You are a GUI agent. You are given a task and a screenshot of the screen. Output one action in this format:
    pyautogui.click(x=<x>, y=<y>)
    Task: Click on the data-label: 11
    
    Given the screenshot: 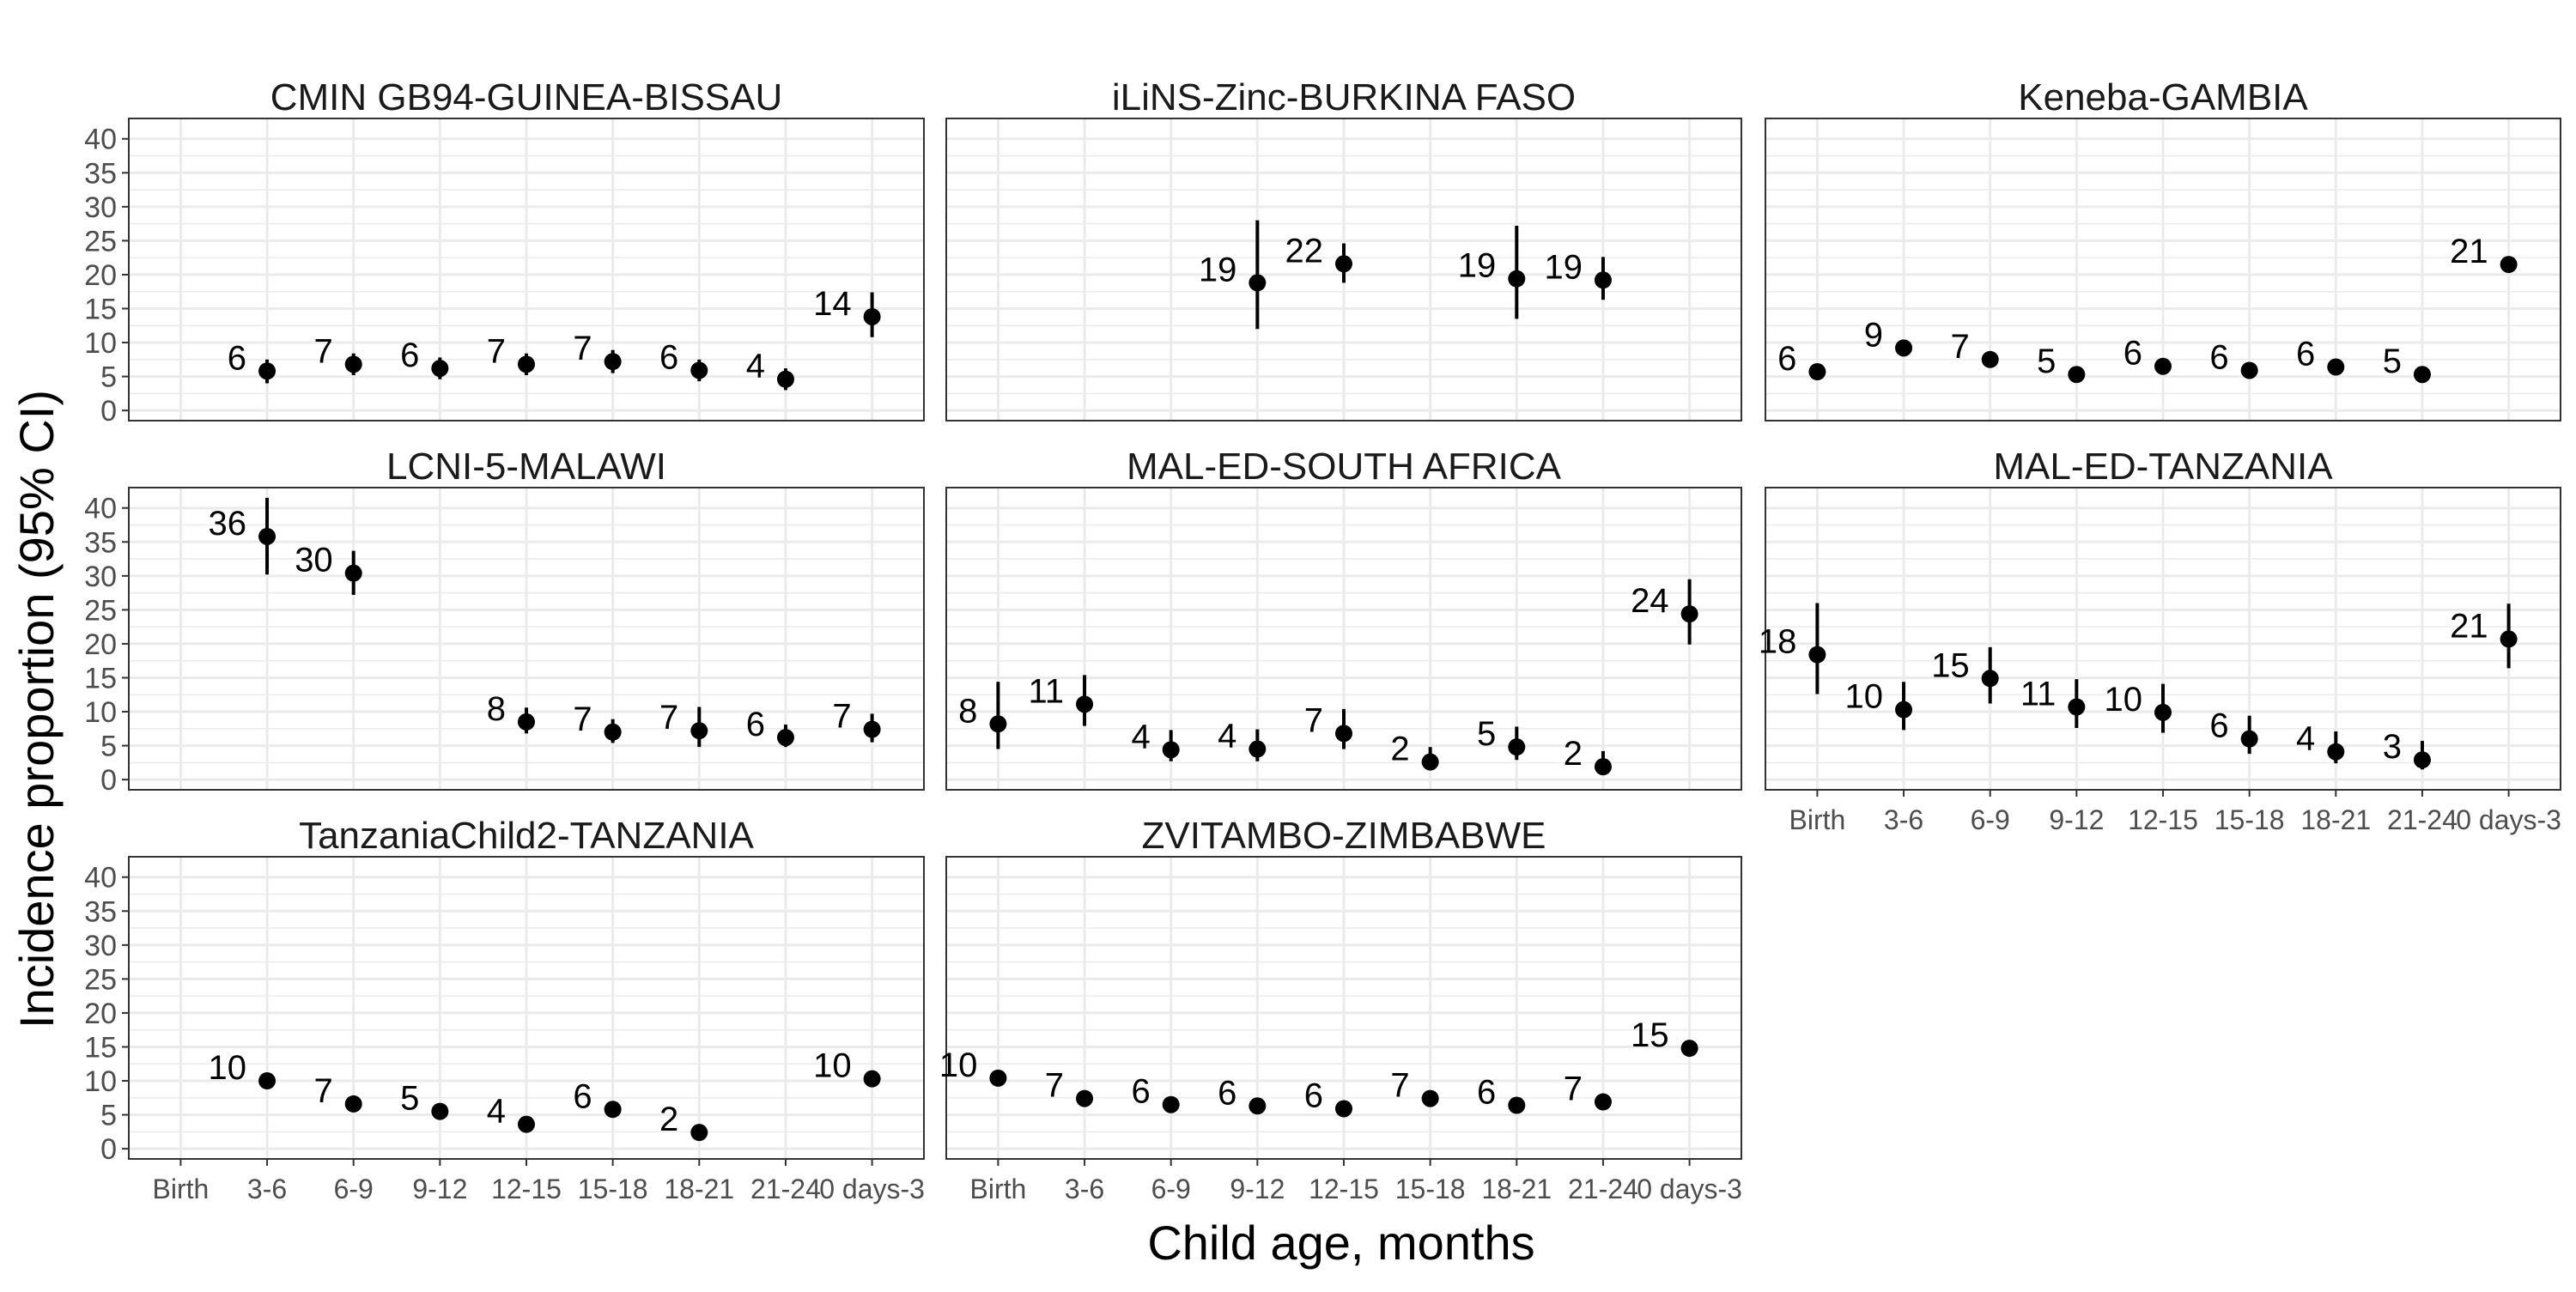 What is the action you would take?
    pyautogui.click(x=2039, y=694)
    